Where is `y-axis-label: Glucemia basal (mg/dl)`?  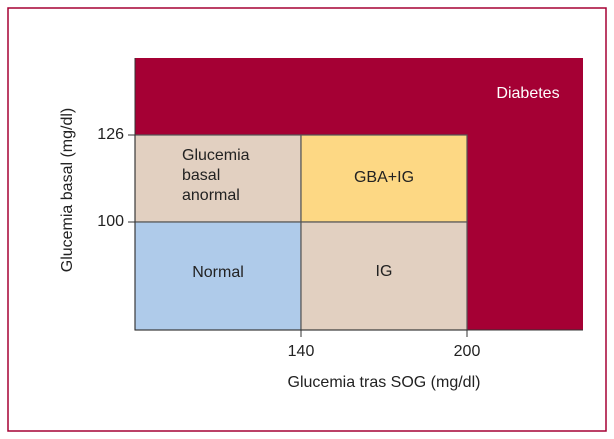
y-axis-label: Glucemia basal (mg/dl) is located at coordinates (67, 190).